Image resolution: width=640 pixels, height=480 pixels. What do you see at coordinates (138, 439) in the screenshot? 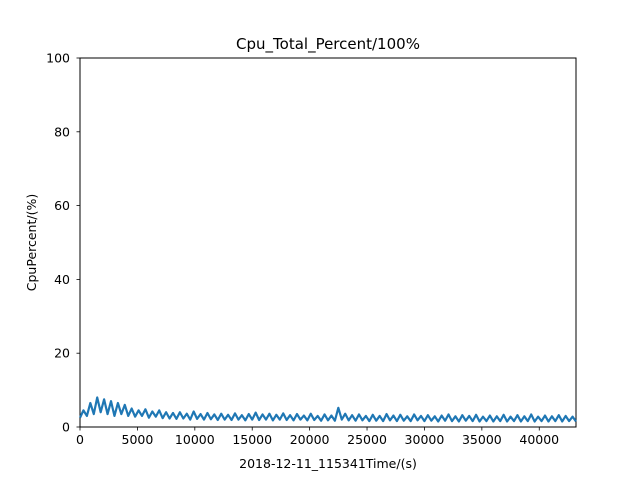
I see `x-tick-label: 5000` at bounding box center [138, 439].